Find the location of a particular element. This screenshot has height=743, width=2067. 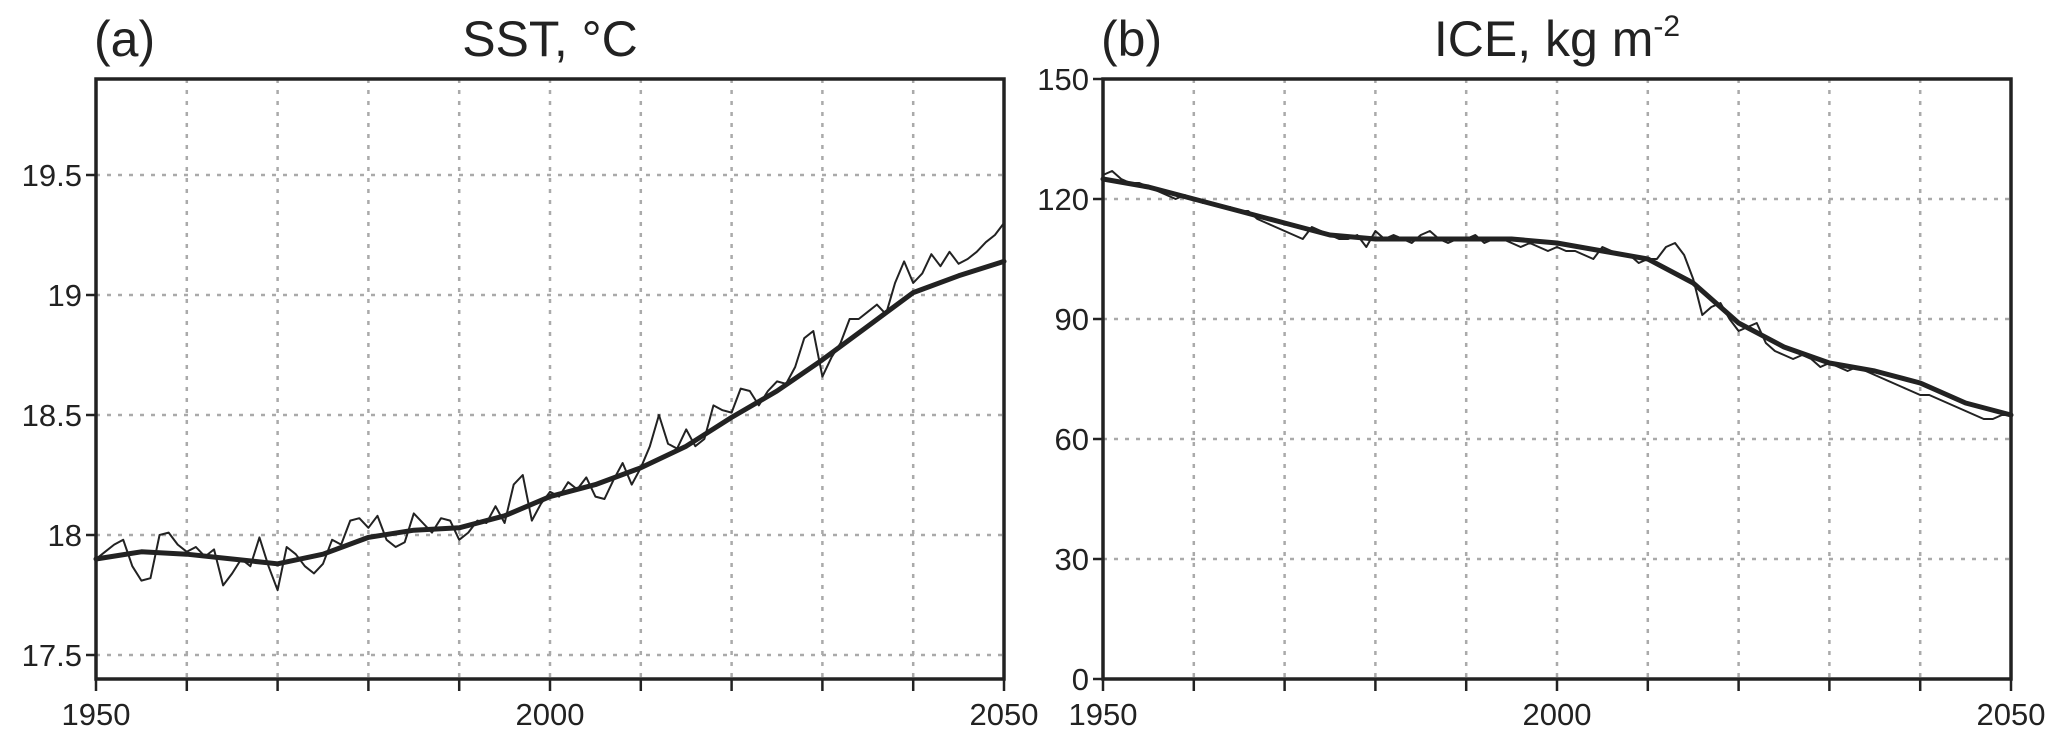

y-tick-label: 19.5 is located at coordinates (52, 175).